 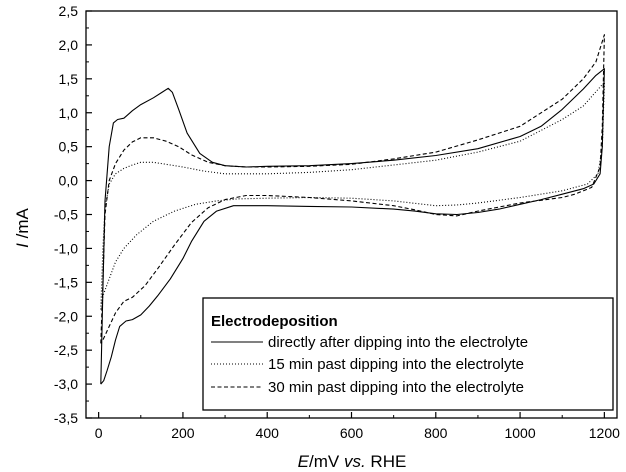 I want to click on y-tick-label: 0,0, so click(x=69, y=181).